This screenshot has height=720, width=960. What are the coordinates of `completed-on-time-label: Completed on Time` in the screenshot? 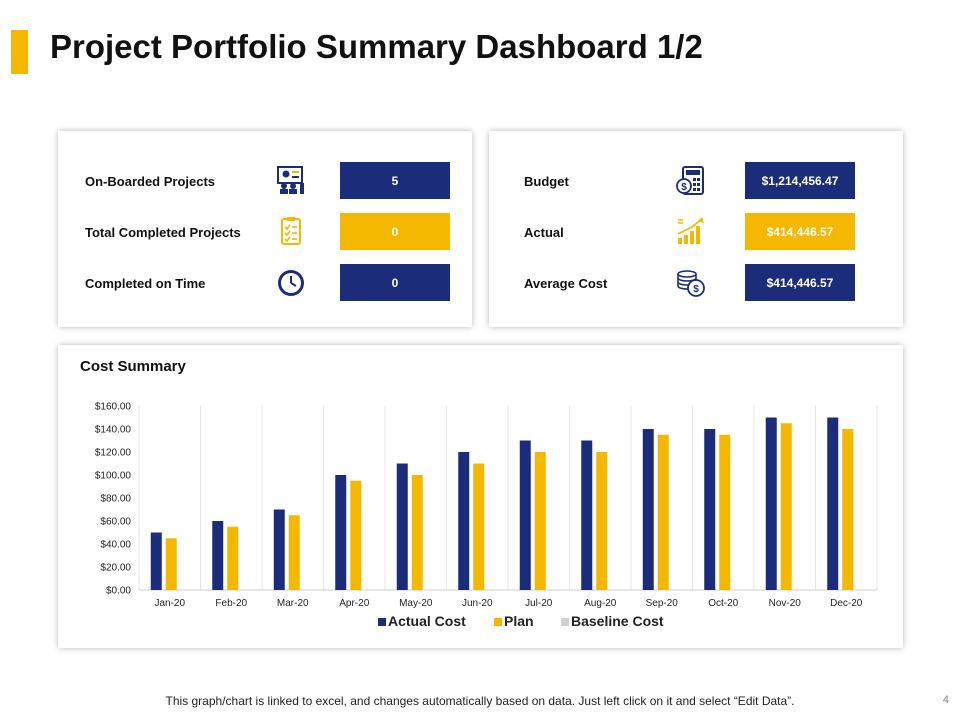 It's located at (145, 283).